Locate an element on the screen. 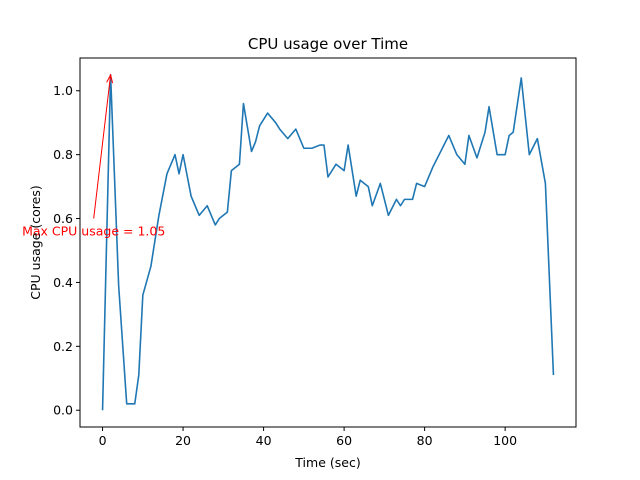 This screenshot has height=480, width=640. annotation-layer: Max CPU usage = 1.05 is located at coordinates (93, 156).